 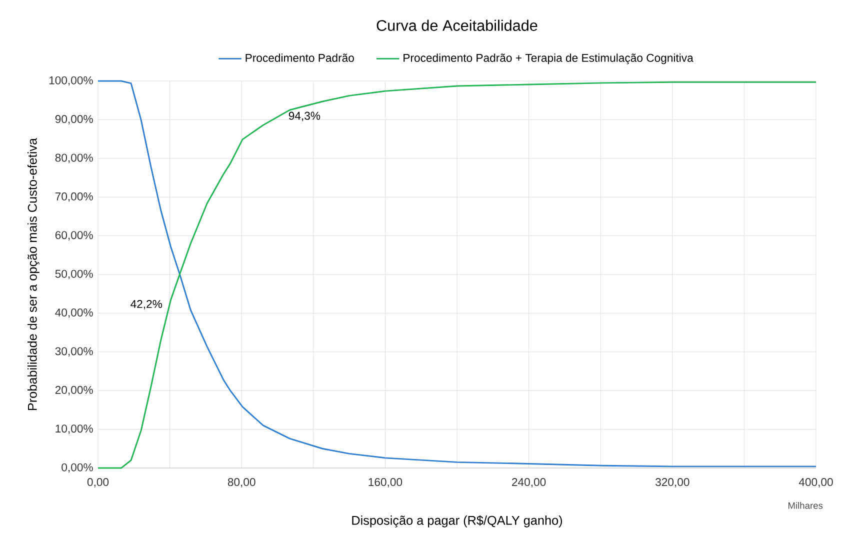 I want to click on x-tick-label: 160,00, so click(x=385, y=483).